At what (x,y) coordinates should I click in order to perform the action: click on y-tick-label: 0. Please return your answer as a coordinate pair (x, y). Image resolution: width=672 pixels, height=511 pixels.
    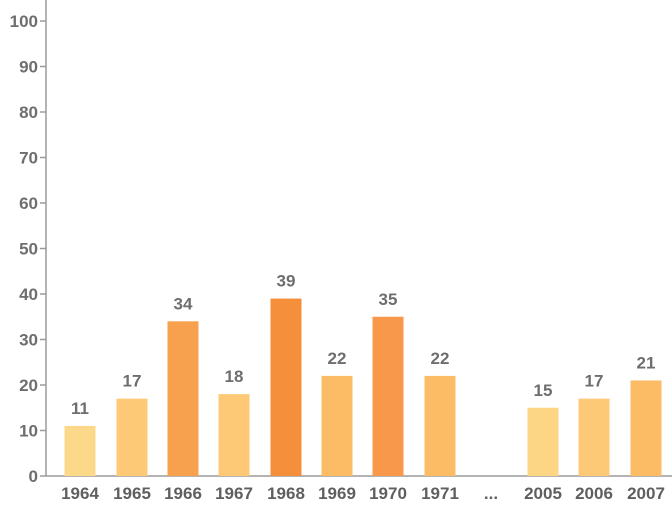
    Looking at the image, I should click on (33, 476).